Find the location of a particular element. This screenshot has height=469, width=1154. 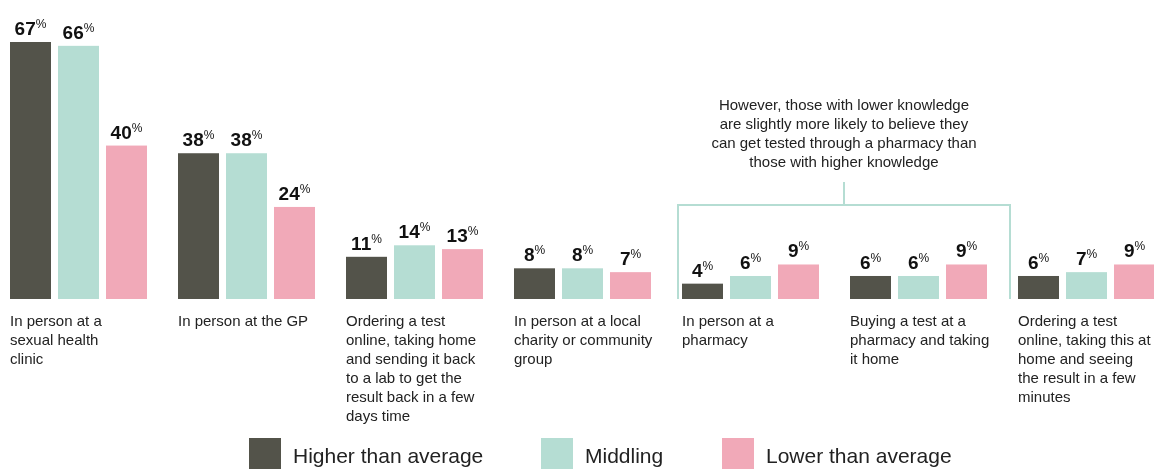

x-tick-label: Ordering a test online, taking this at home and seeing the result in a few minutes is located at coordinates (1085, 358).